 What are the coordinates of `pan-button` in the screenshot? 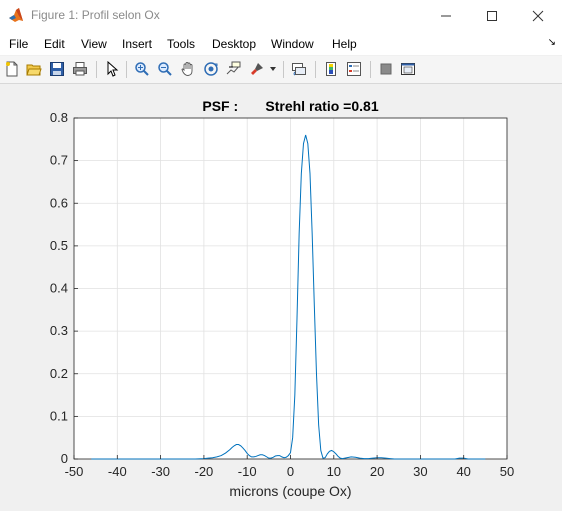 It's located at (188, 69).